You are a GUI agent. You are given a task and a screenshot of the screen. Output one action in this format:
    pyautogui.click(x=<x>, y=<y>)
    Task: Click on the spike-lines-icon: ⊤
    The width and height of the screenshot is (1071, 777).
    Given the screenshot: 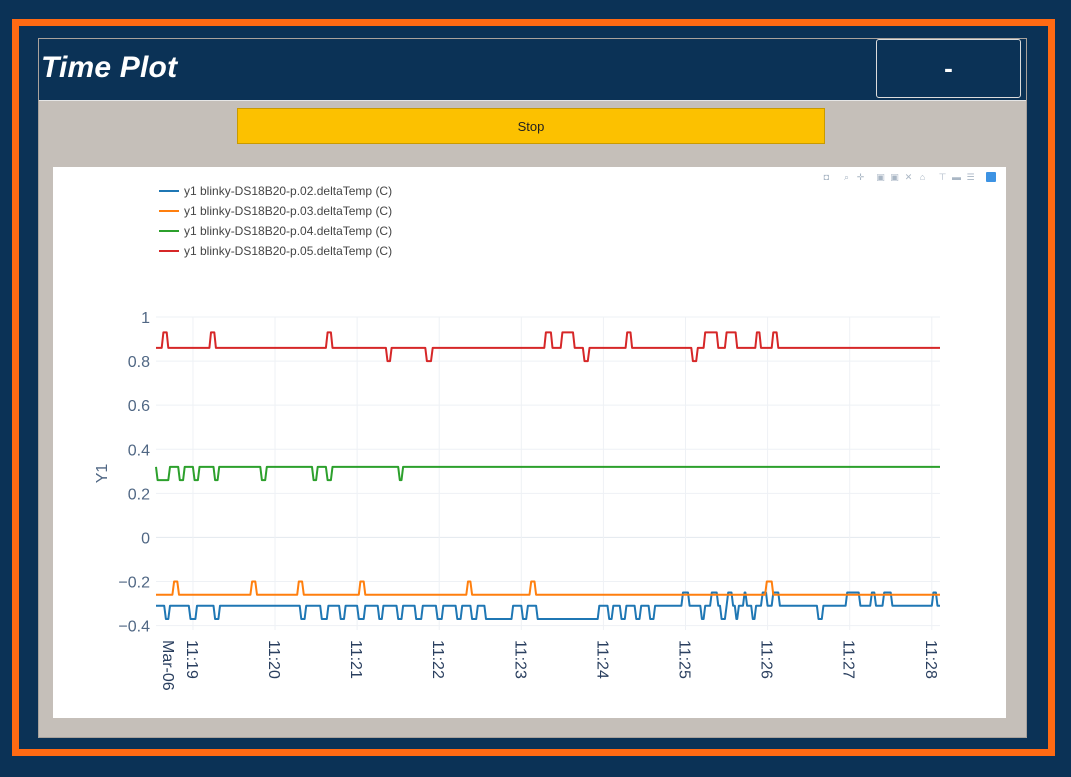 What is the action you would take?
    pyautogui.click(x=942, y=176)
    